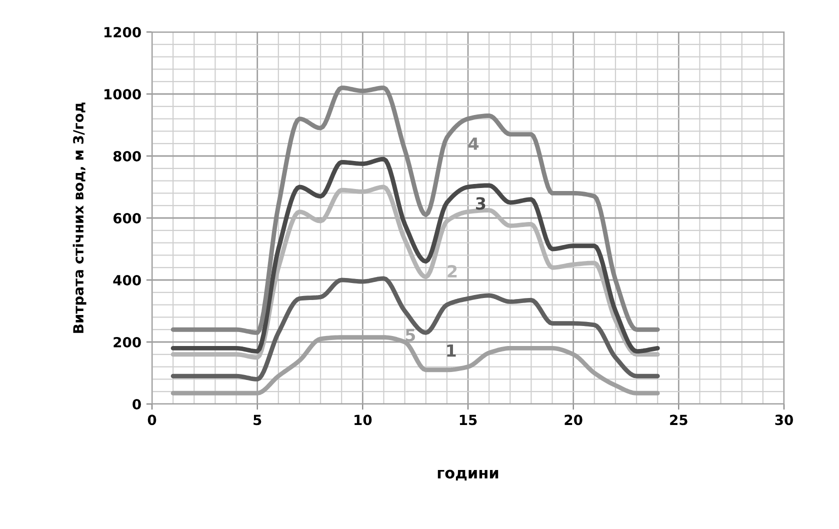  What do you see at coordinates (468, 475) in the screenshot?
I see `x-axis-title: години` at bounding box center [468, 475].